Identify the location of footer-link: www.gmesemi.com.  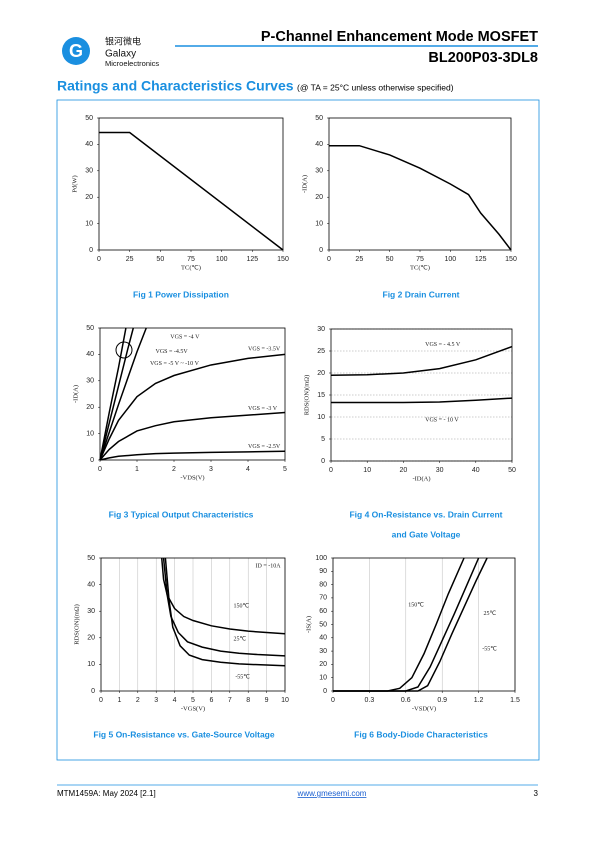
(332, 793).